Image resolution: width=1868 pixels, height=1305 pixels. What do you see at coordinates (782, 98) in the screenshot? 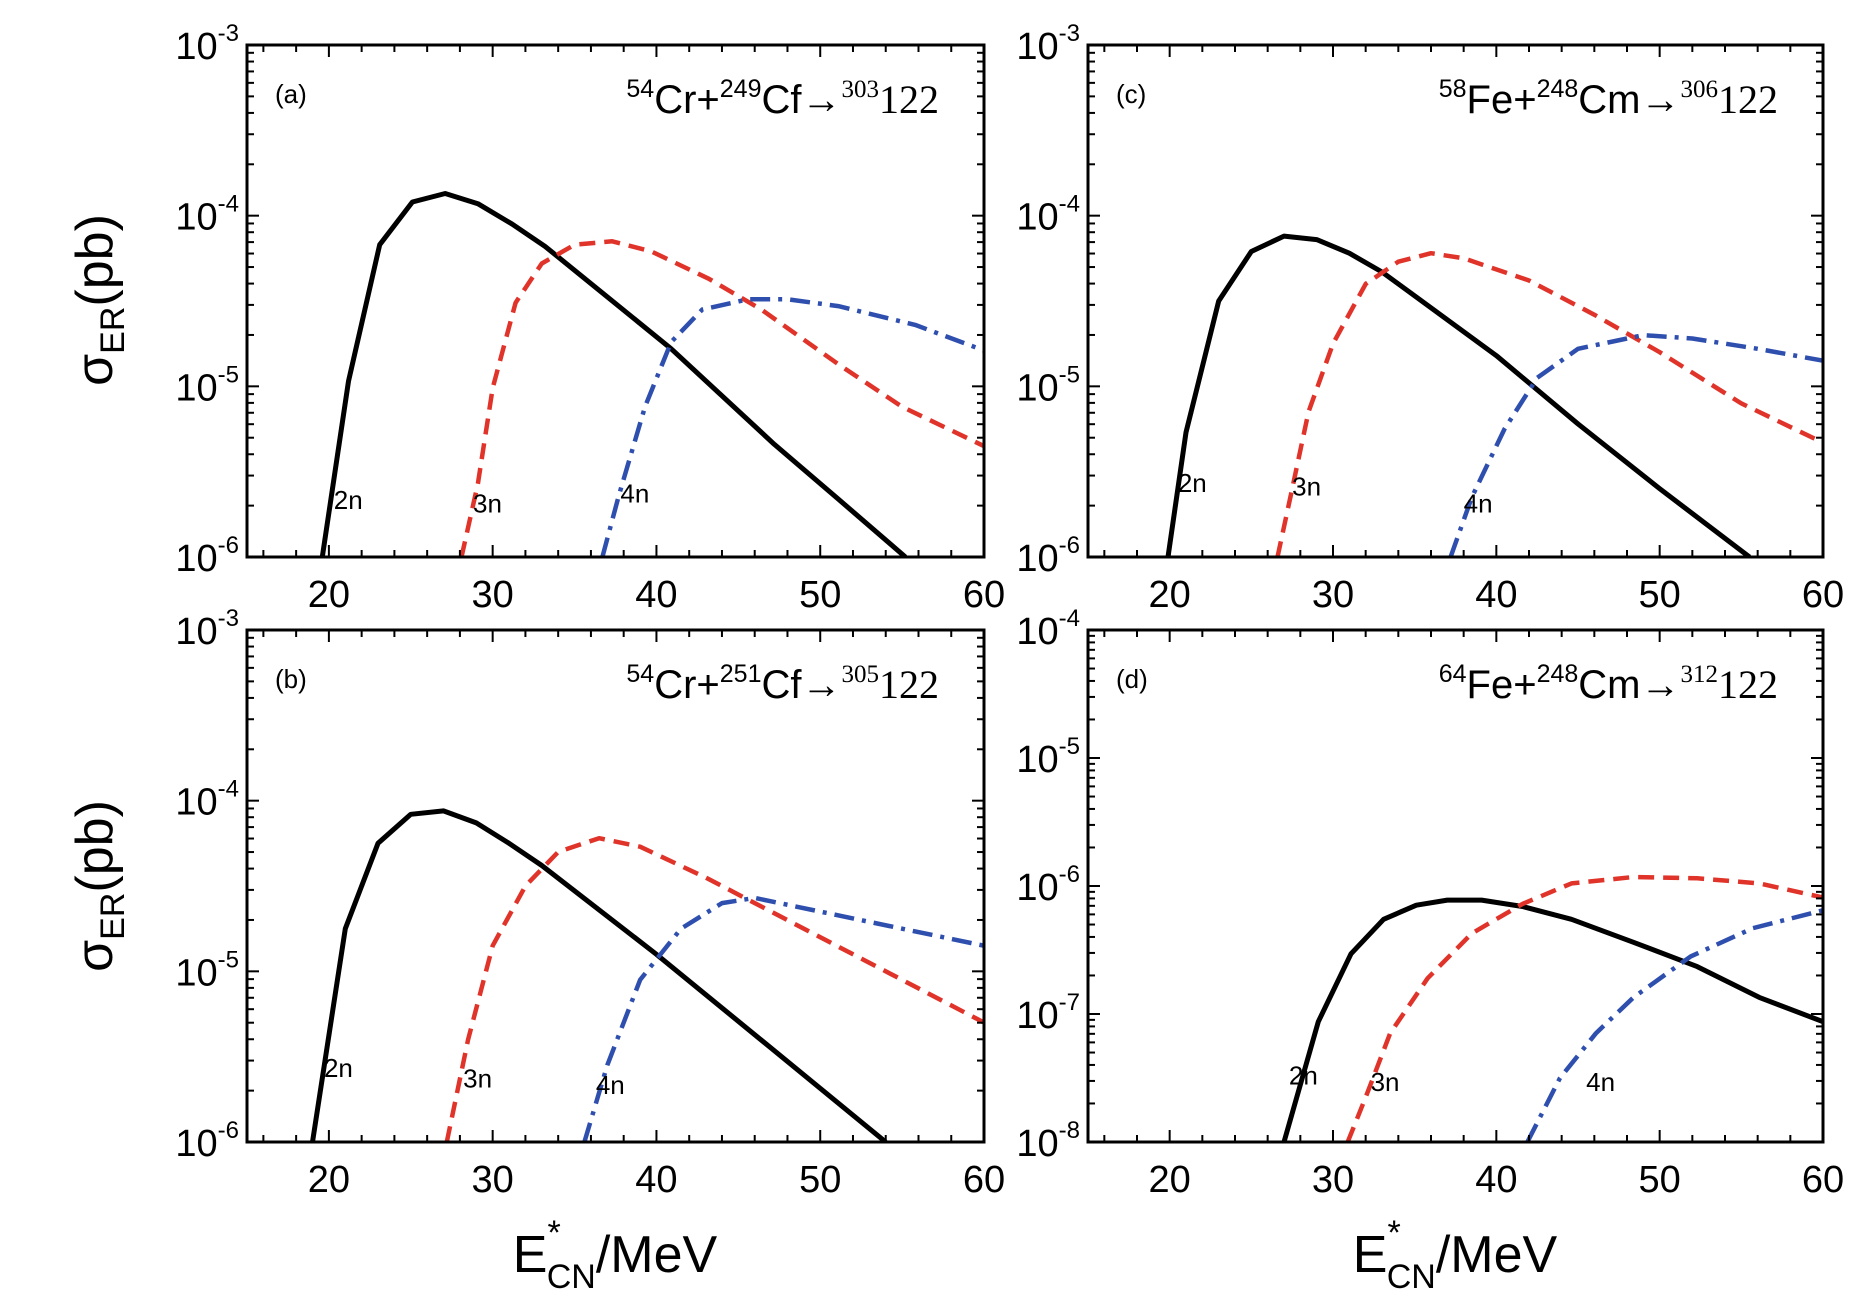
I see `reaction-title: 54Cr+249Cf→303122` at bounding box center [782, 98].